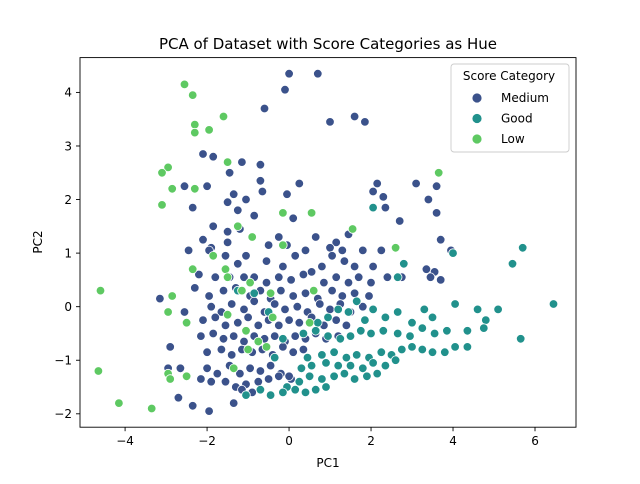 The image size is (640, 484). I want to click on x-tick-label-2: 0, so click(289, 441).